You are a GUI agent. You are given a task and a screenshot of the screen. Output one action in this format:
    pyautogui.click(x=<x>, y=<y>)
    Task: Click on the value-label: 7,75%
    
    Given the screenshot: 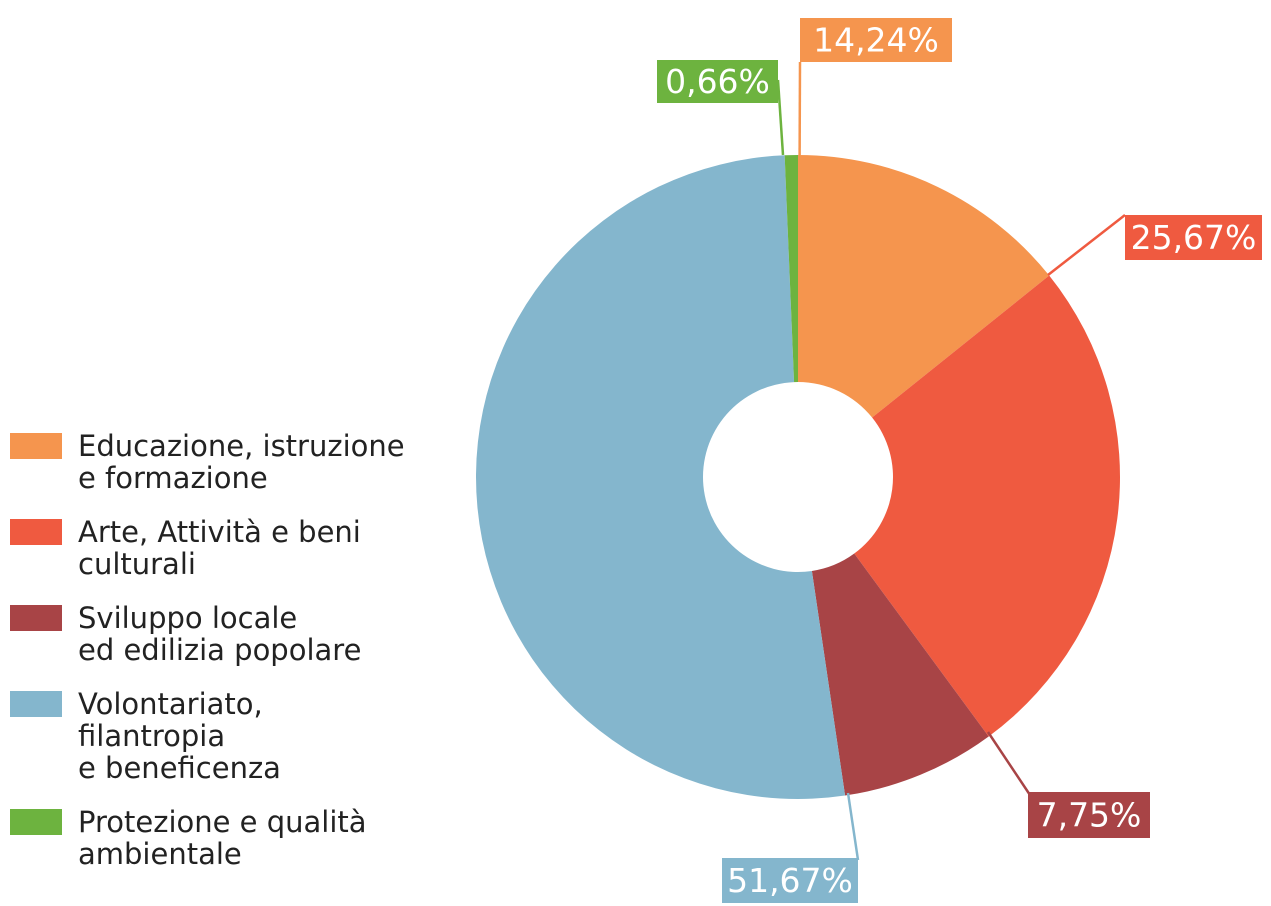 What is the action you would take?
    pyautogui.click(x=1089, y=815)
    